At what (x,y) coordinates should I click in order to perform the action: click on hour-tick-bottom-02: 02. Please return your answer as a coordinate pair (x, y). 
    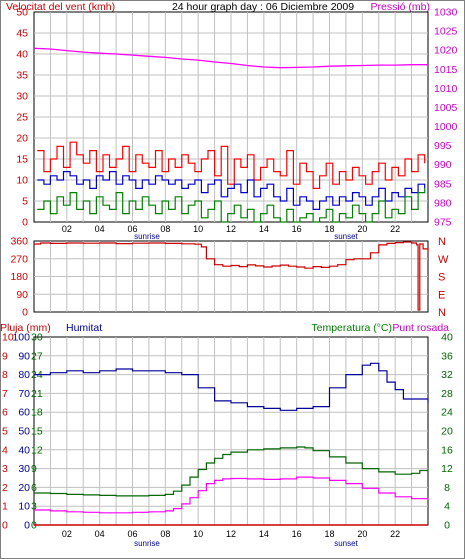
    Looking at the image, I should click on (67, 534).